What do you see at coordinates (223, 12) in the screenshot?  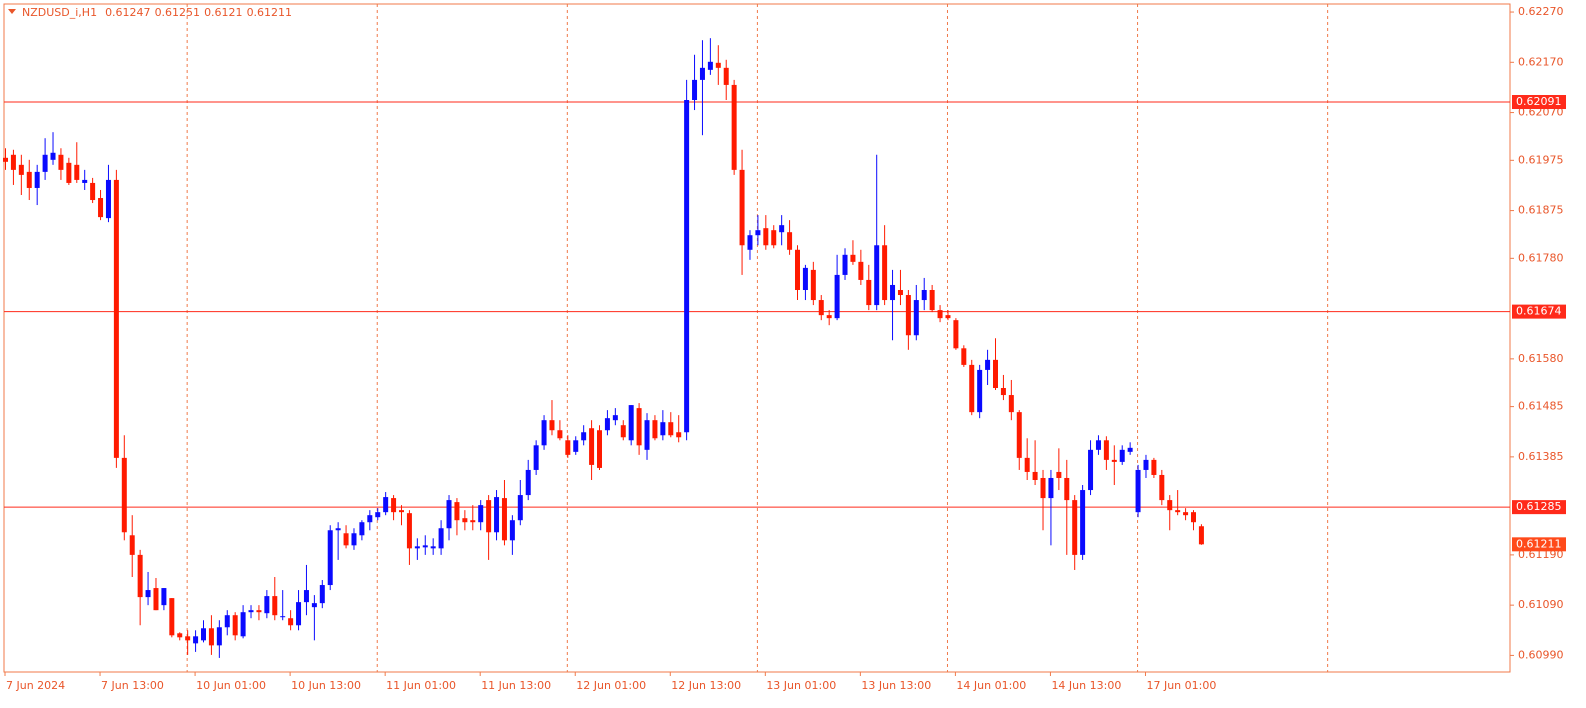 I see `header-value: 0.6121` at bounding box center [223, 12].